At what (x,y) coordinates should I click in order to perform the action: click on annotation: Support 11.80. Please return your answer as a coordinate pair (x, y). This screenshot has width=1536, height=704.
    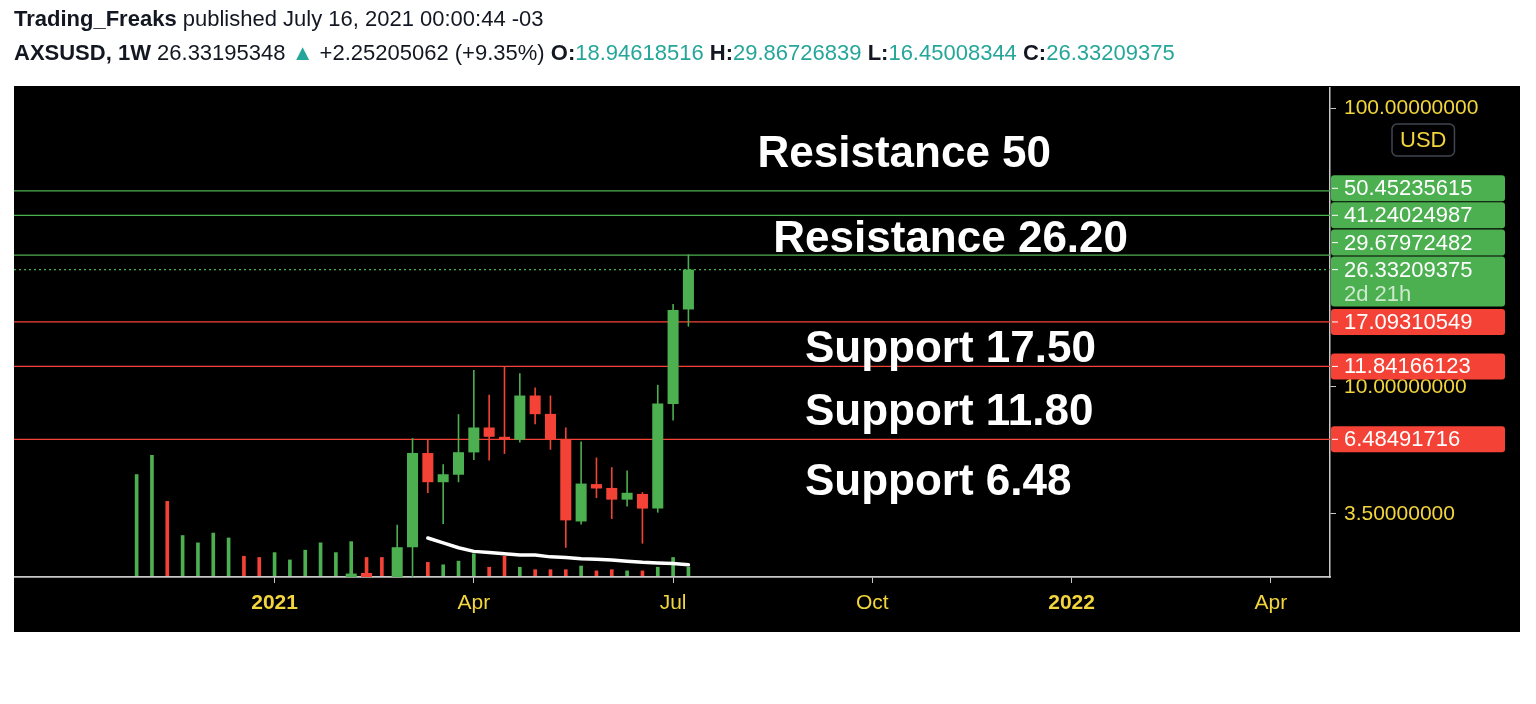
    Looking at the image, I should click on (949, 410).